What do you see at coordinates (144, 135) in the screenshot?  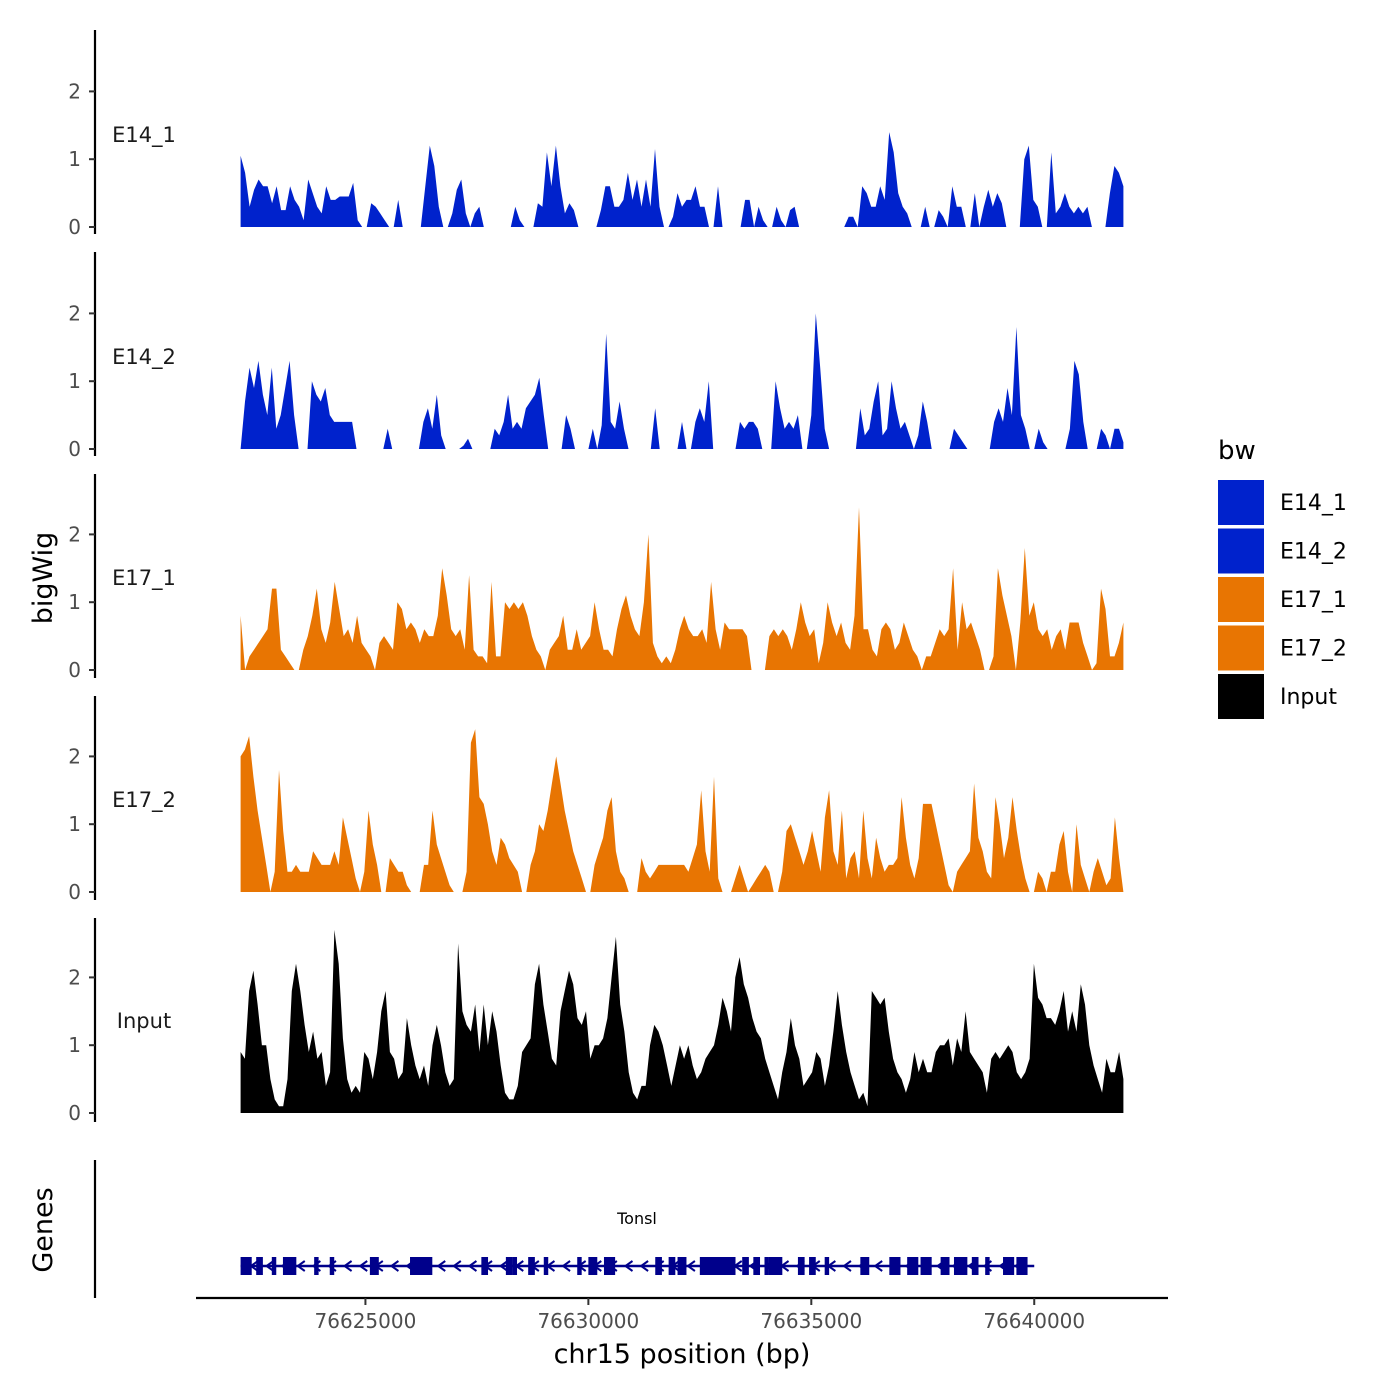 I see `track-label: E14_1` at bounding box center [144, 135].